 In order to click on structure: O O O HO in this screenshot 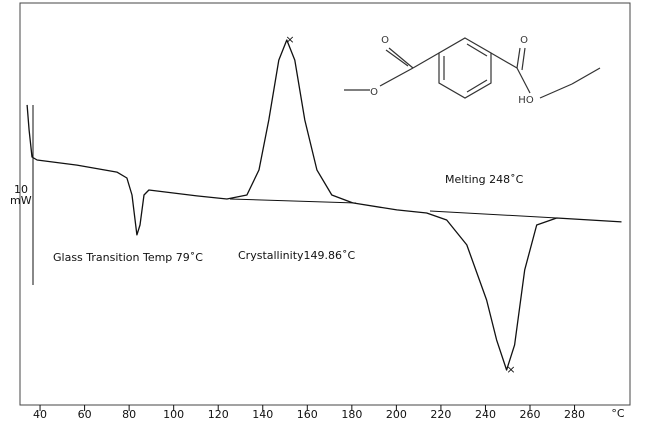, I will do `click(483, 67)`.